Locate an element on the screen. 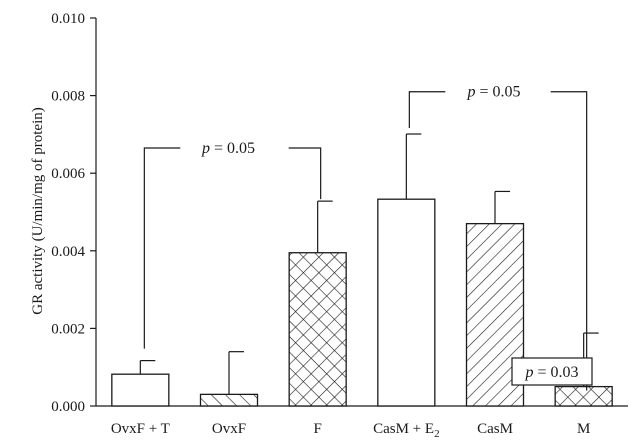 The height and width of the screenshot is (445, 637). y-tick-label: 0.010 is located at coordinates (68, 19).